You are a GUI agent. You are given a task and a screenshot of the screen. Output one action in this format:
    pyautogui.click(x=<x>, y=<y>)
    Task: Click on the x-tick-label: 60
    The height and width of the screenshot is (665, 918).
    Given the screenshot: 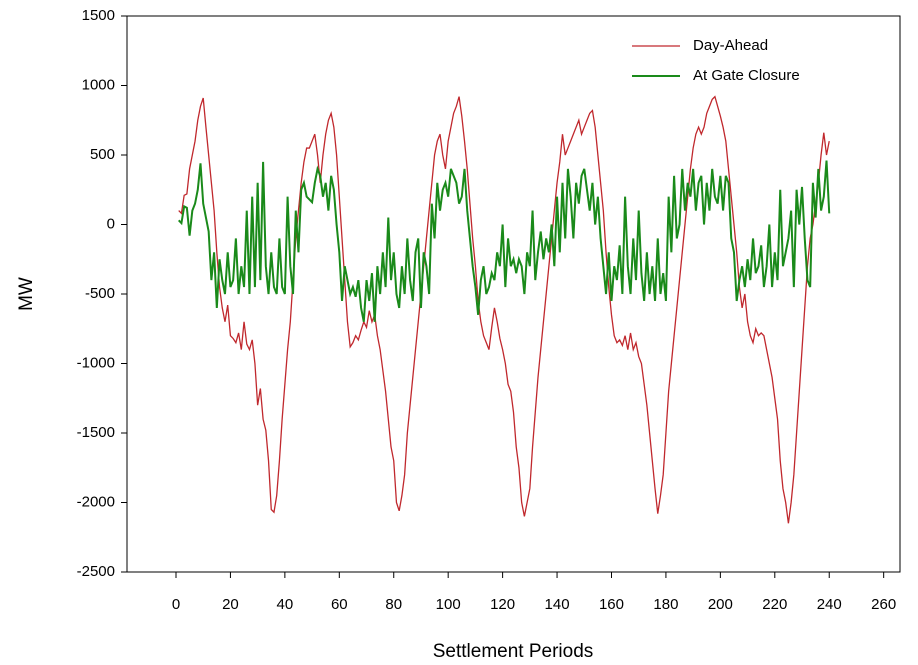 What is the action you would take?
    pyautogui.click(x=339, y=604)
    